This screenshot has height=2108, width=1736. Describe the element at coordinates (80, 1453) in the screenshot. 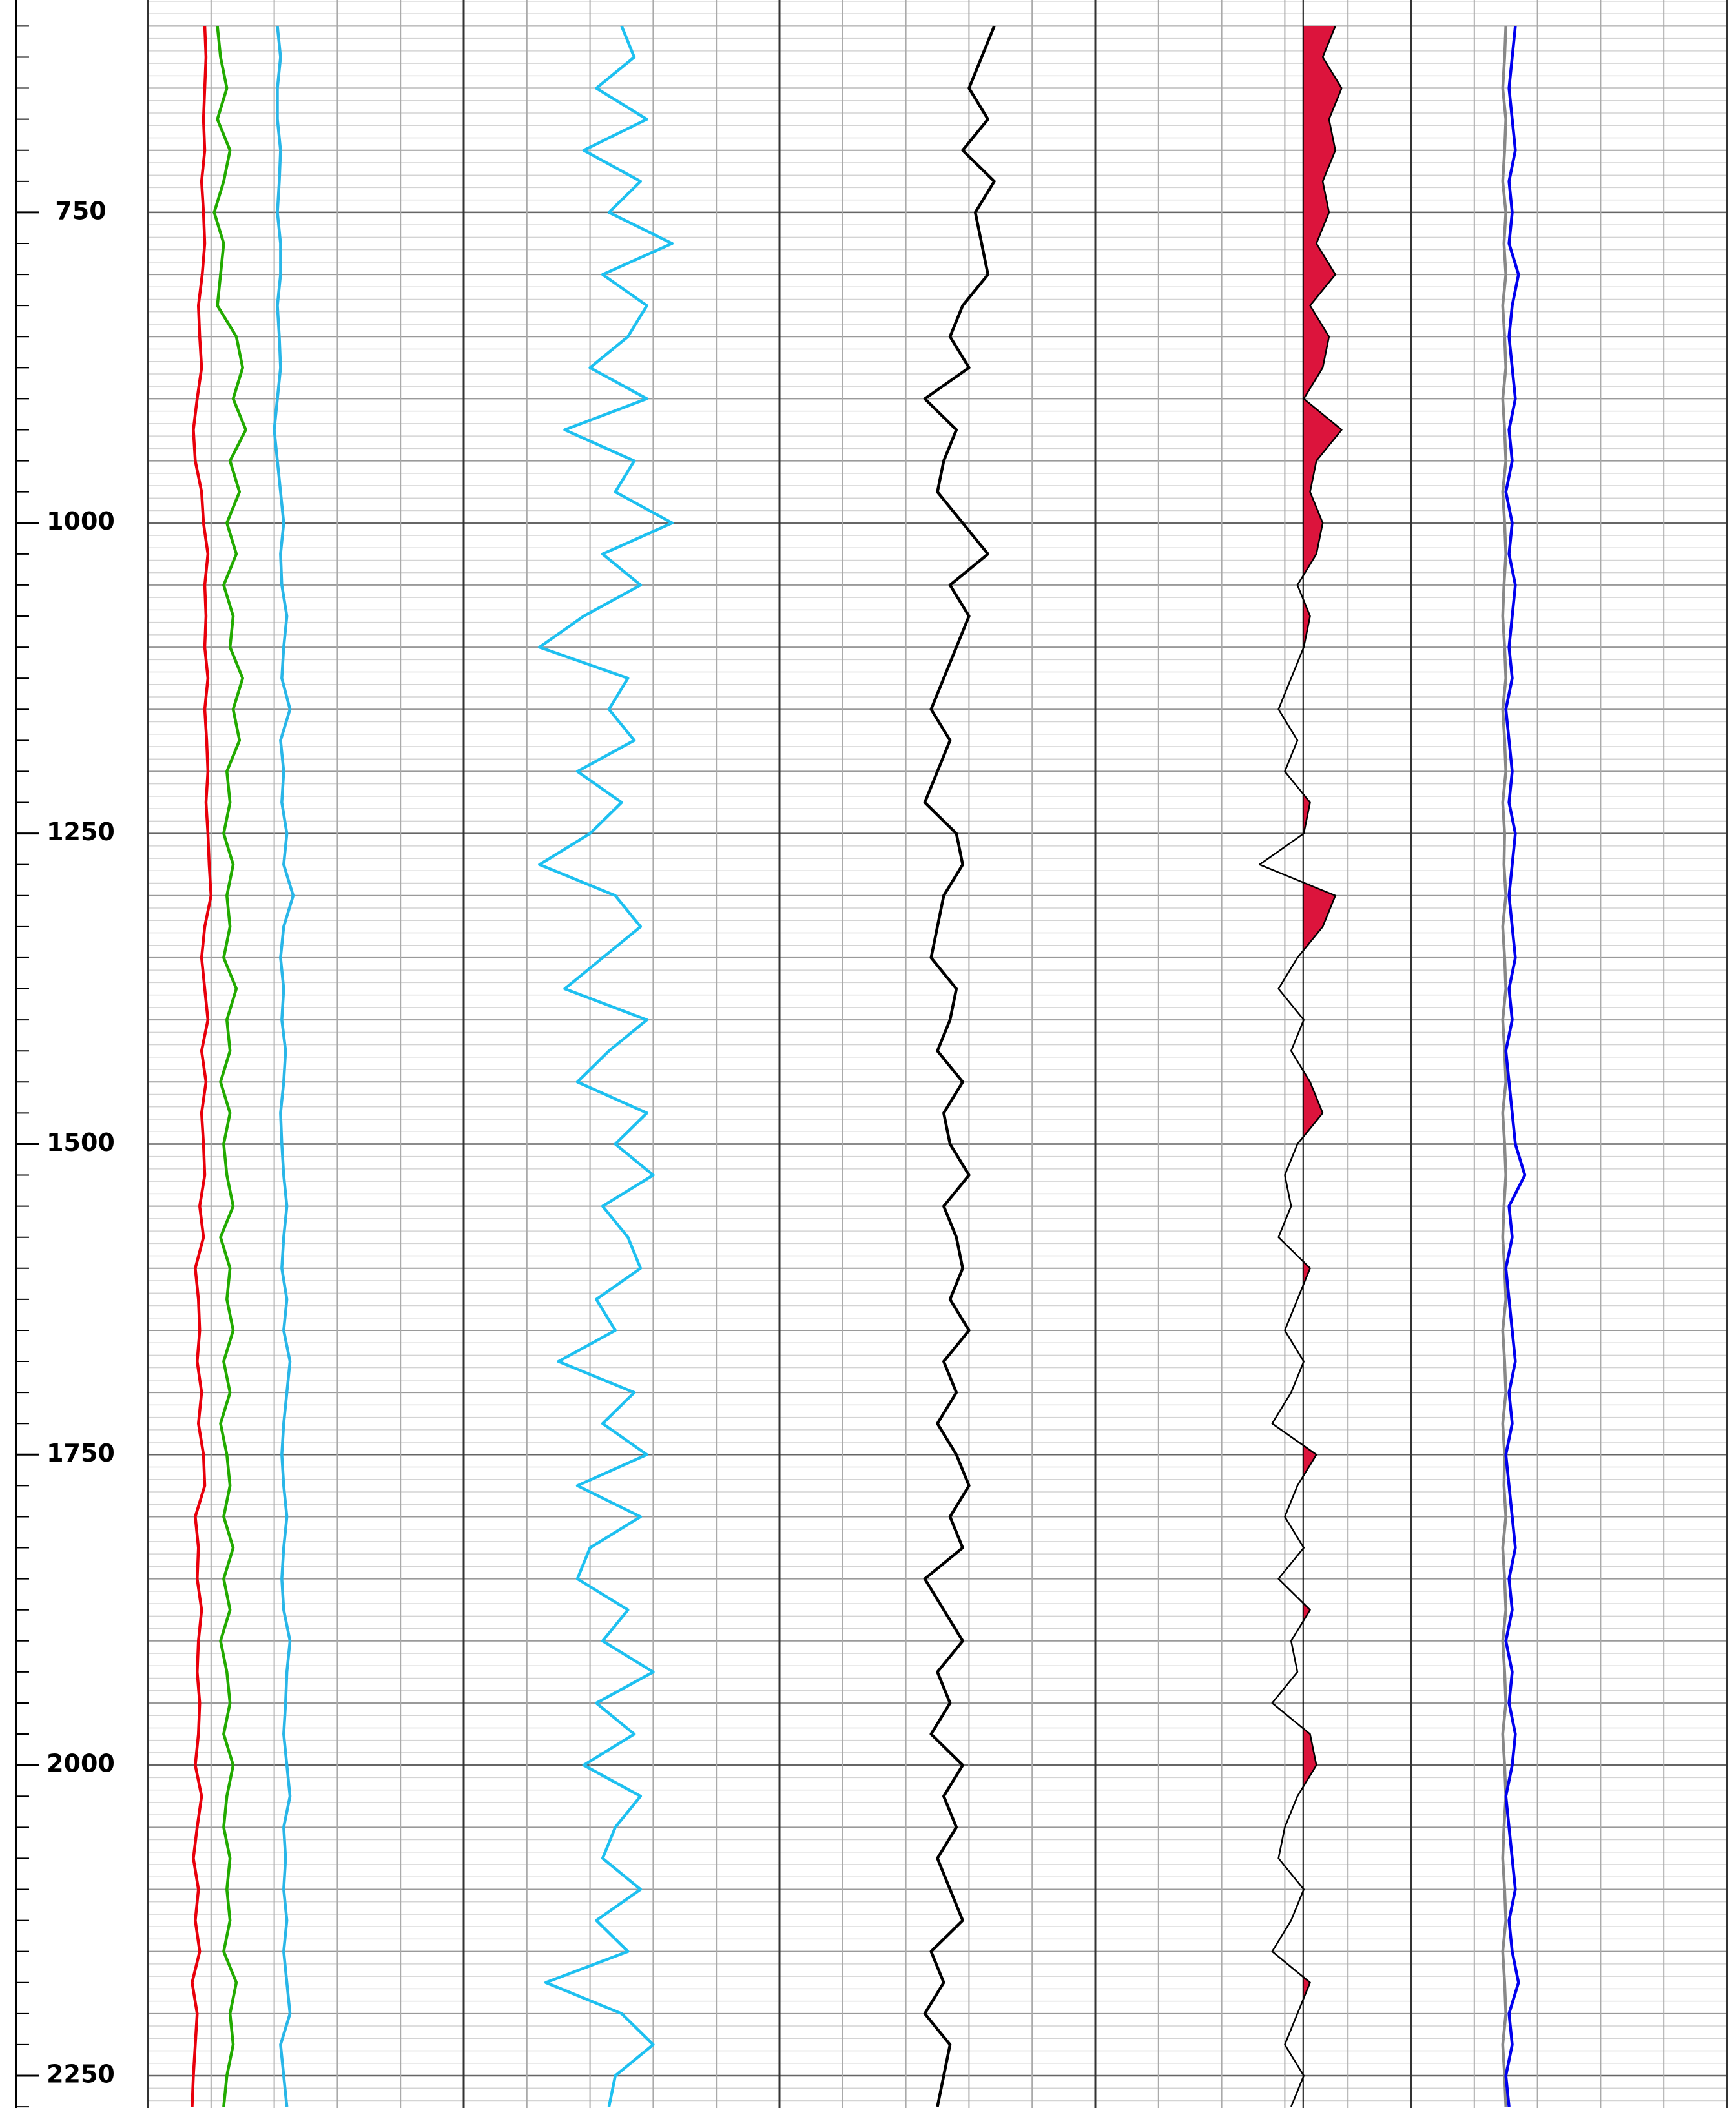

I see `depth-label: 1750` at that location.